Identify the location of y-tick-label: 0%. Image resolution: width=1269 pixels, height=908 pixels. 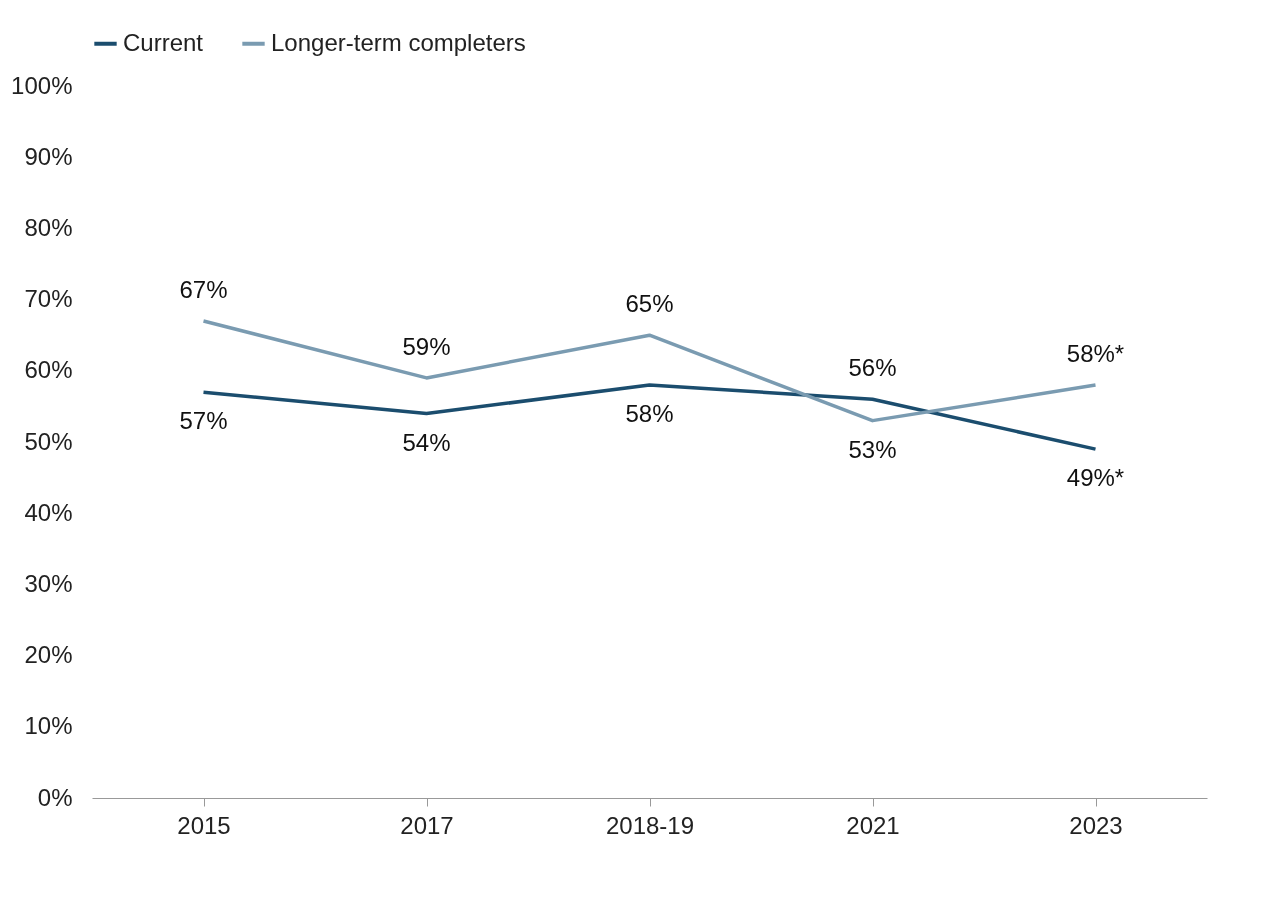
(55, 797).